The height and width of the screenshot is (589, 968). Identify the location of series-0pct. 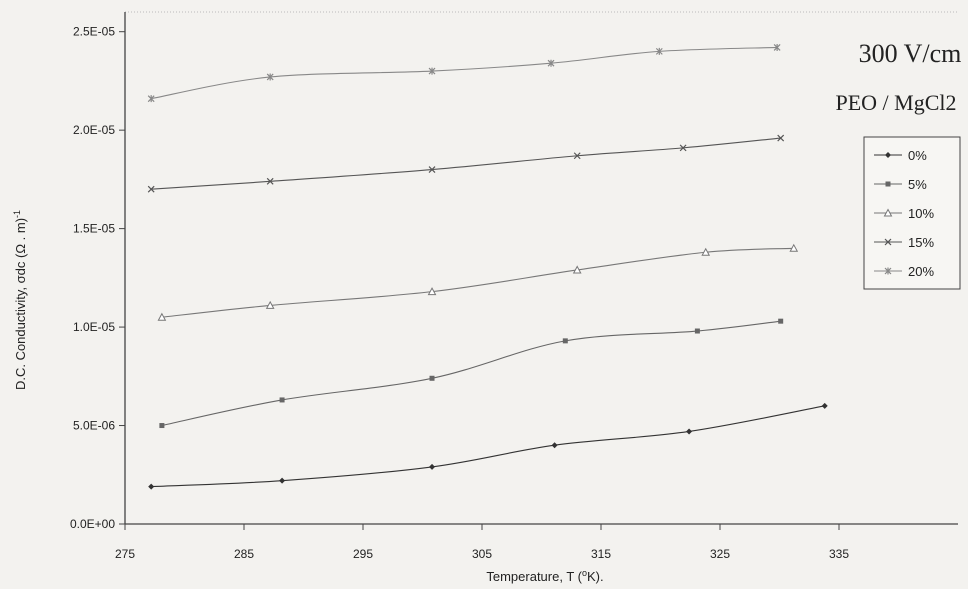
(488, 446).